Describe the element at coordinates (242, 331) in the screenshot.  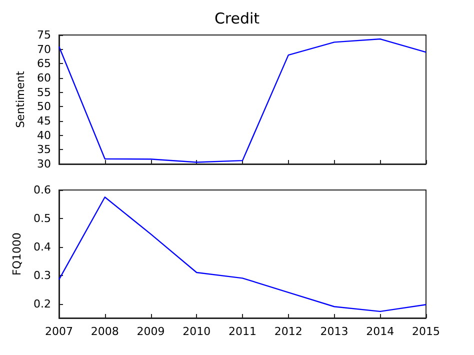
I see `x-tick-label: 2011` at that location.